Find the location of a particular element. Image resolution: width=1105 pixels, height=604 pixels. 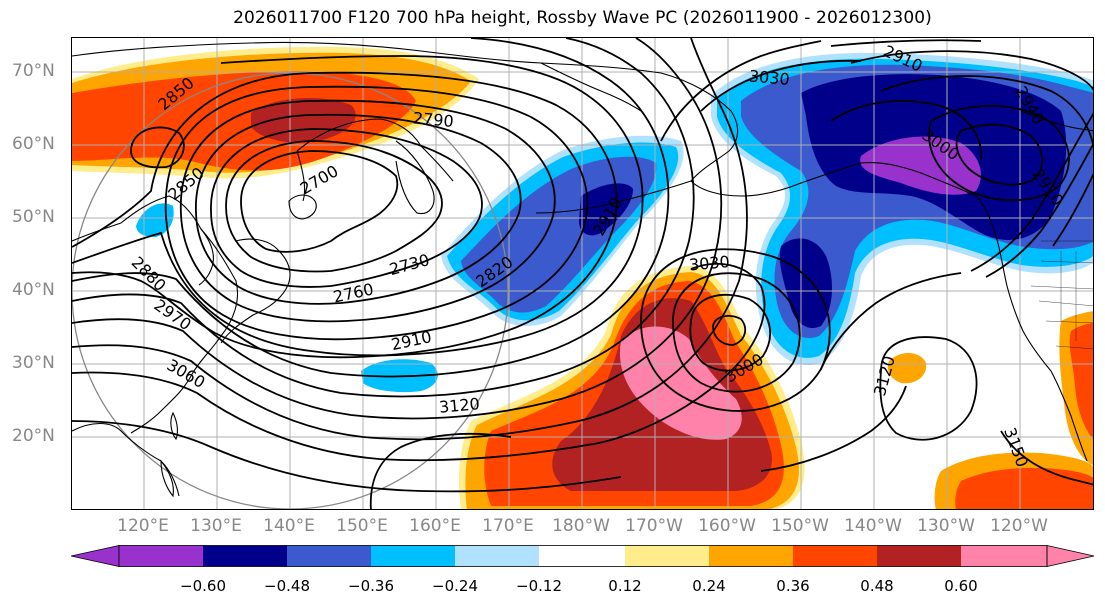

colorbar-tick: 0.60 is located at coordinates (961, 586).